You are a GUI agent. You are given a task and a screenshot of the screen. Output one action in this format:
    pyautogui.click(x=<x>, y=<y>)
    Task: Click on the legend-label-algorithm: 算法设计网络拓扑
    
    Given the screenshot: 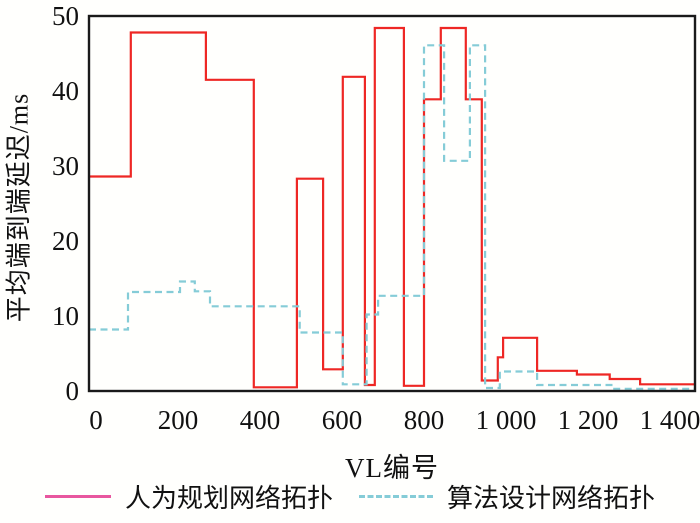 What is the action you would take?
    pyautogui.click(x=551, y=498)
    